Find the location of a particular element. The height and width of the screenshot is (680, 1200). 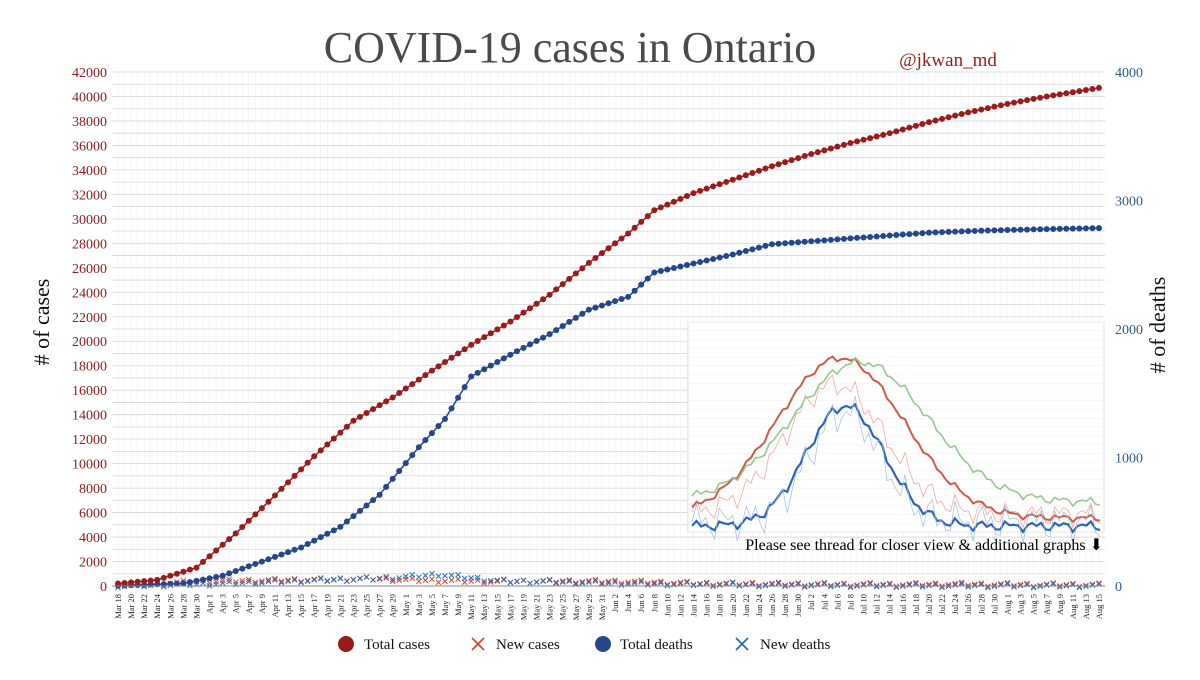

x-tick-label: Mar 18 is located at coordinates (118, 606).